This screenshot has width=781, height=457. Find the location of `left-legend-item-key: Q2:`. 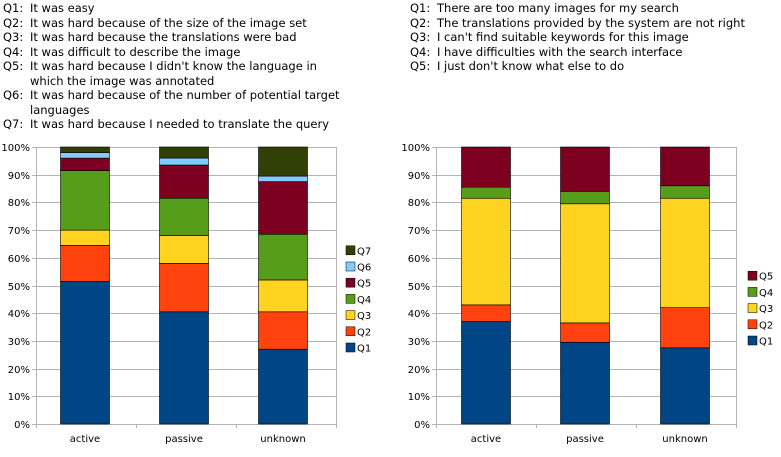

left-legend-item-key: Q2: is located at coordinates (13, 22).